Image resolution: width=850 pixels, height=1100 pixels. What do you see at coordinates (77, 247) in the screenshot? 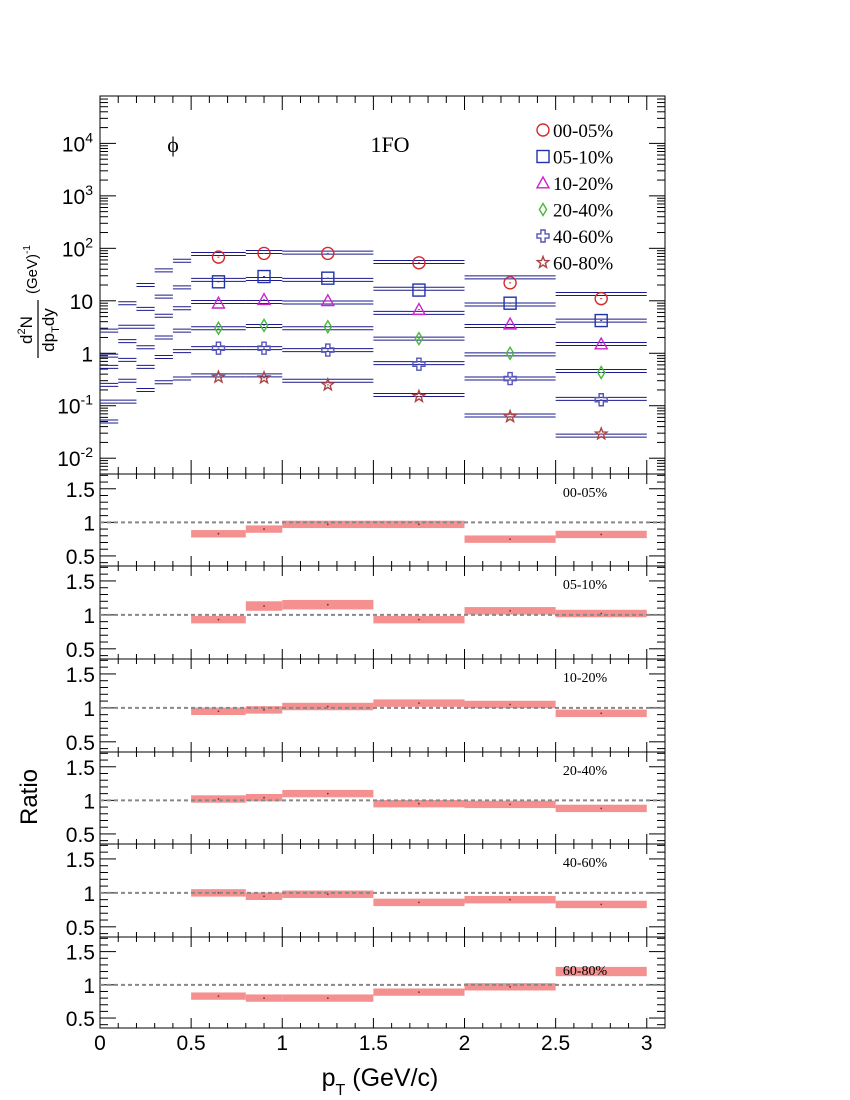
I see `y-tick-label: 10²` at bounding box center [77, 247].